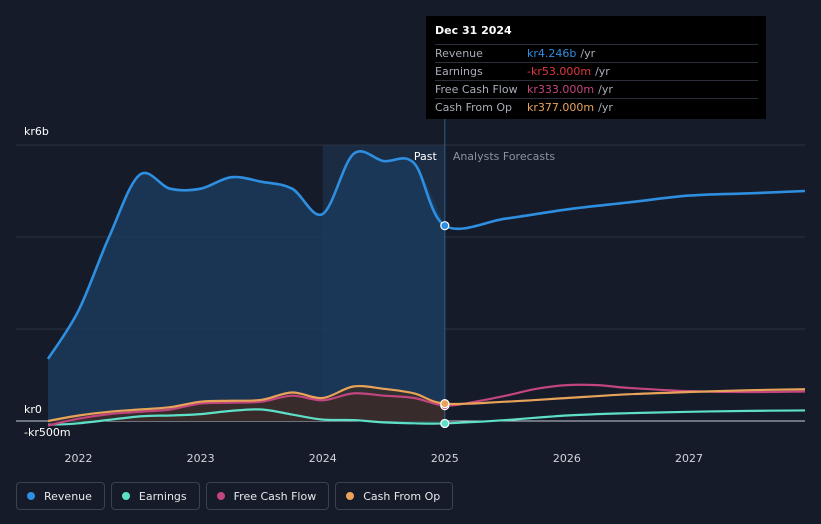 This screenshot has height=524, width=821. I want to click on legend-item-revenue: Revenue, so click(60, 496).